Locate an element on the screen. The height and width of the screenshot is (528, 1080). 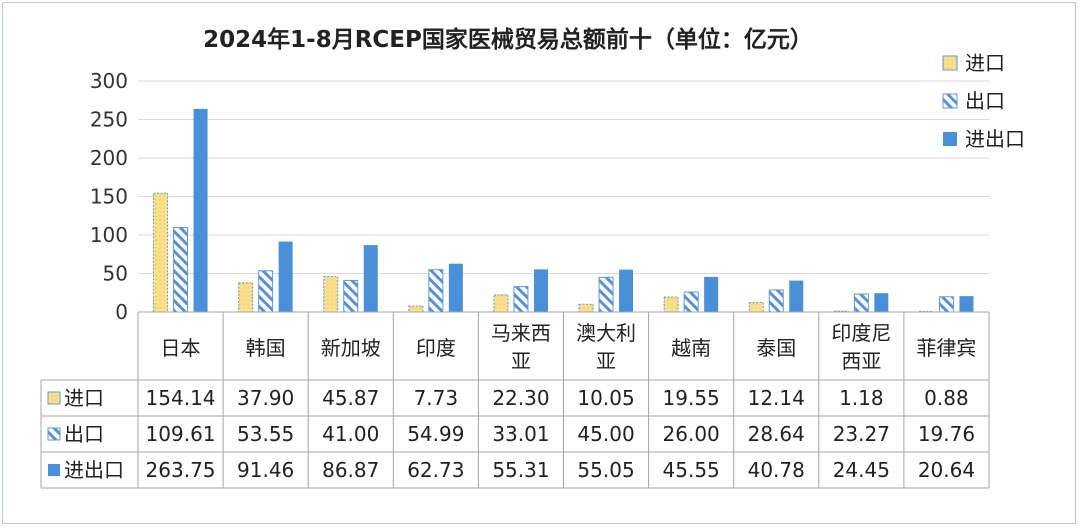
data-label: 154.14 is located at coordinates (181, 398).